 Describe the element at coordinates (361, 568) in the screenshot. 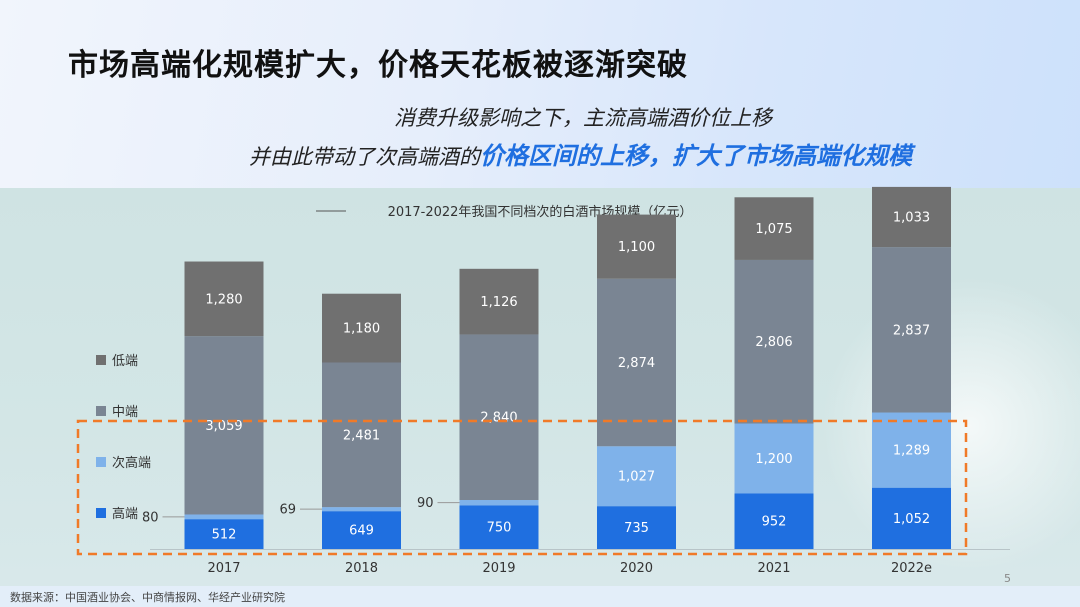

I see `x-tick-label-2018: 2018` at that location.